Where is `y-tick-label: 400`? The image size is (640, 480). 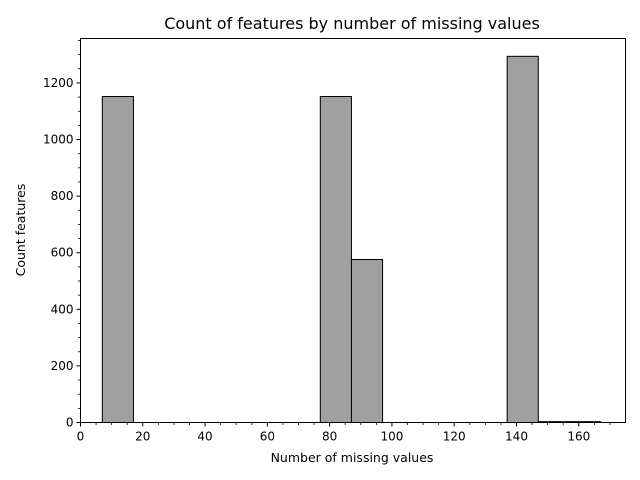
y-tick-label: 400 is located at coordinates (62, 309).